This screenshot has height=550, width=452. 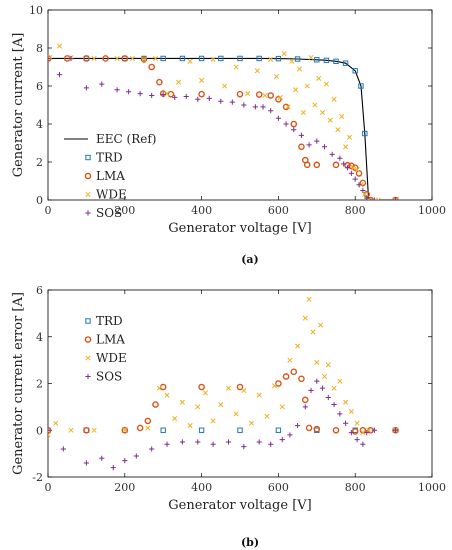 I want to click on y-tick-label: 2, so click(x=39, y=384).